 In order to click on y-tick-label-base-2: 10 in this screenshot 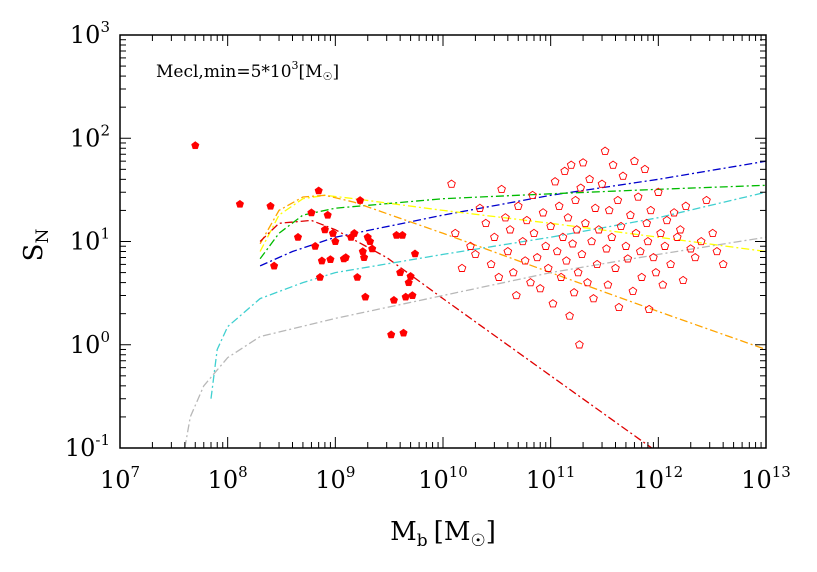, I will do `click(85, 242)`.